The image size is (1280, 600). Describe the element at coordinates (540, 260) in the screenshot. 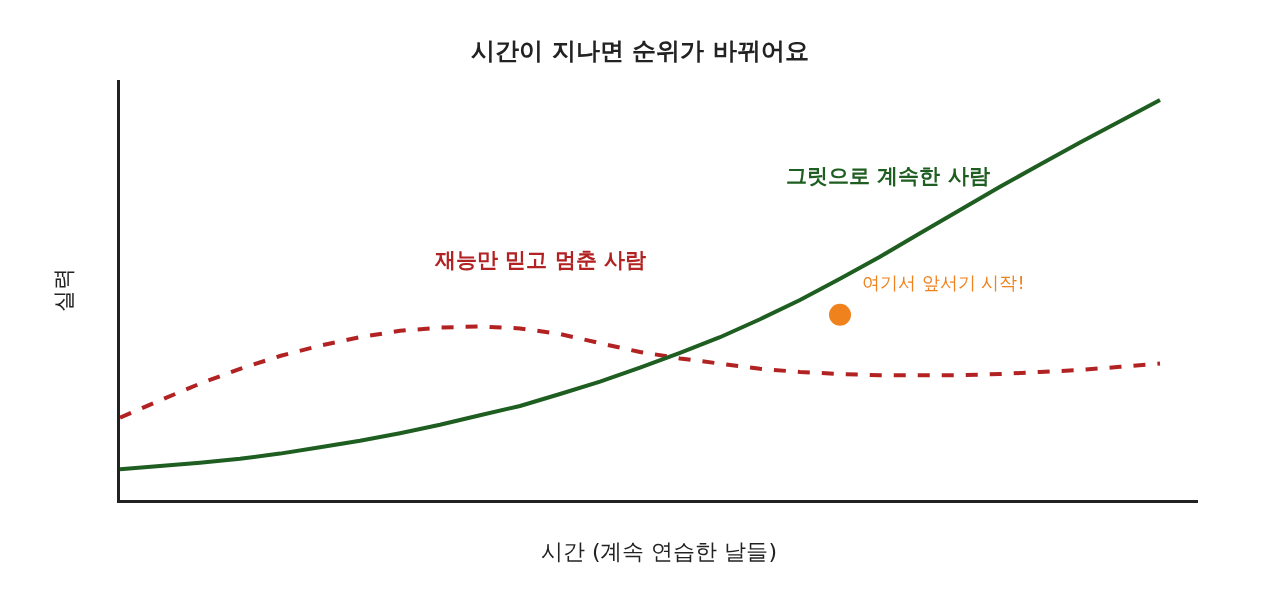

I see `text: 재능만 믿고 멈춘 사람` at that location.